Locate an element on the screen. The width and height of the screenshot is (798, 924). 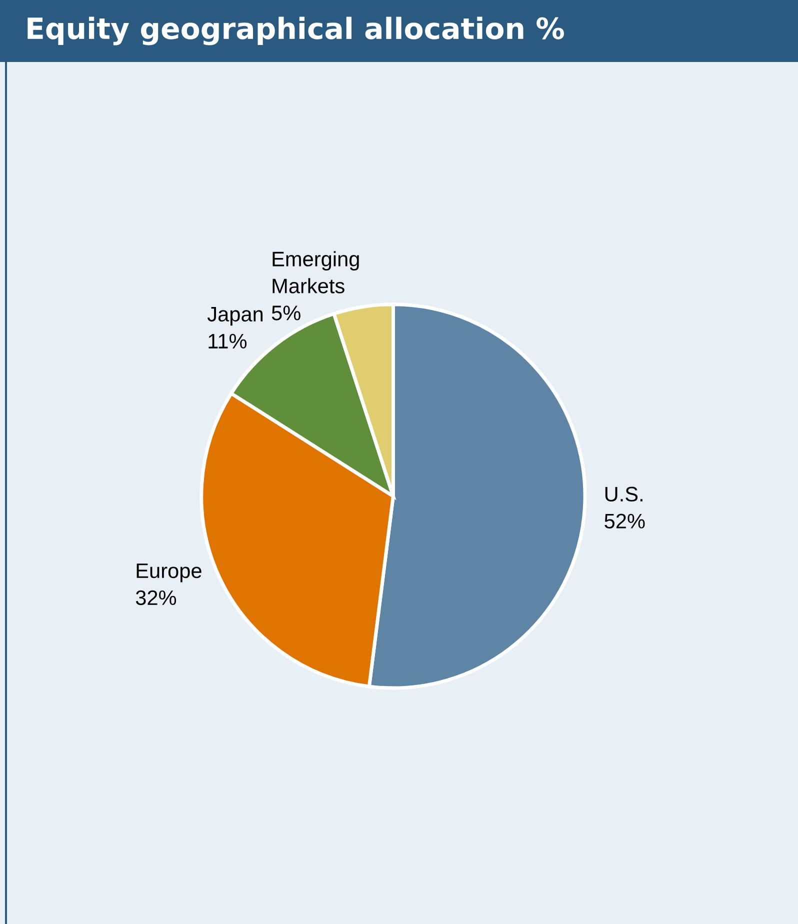
slice-label: Emerging Markets is located at coordinates (315, 272).